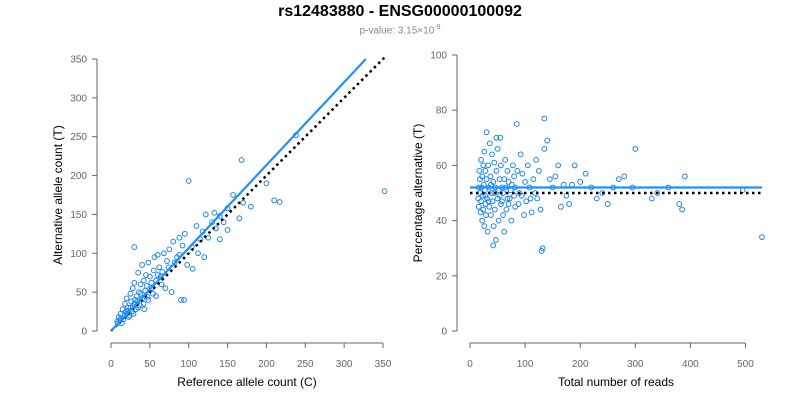  I want to click on x-tick-label: 0, so click(111, 364).